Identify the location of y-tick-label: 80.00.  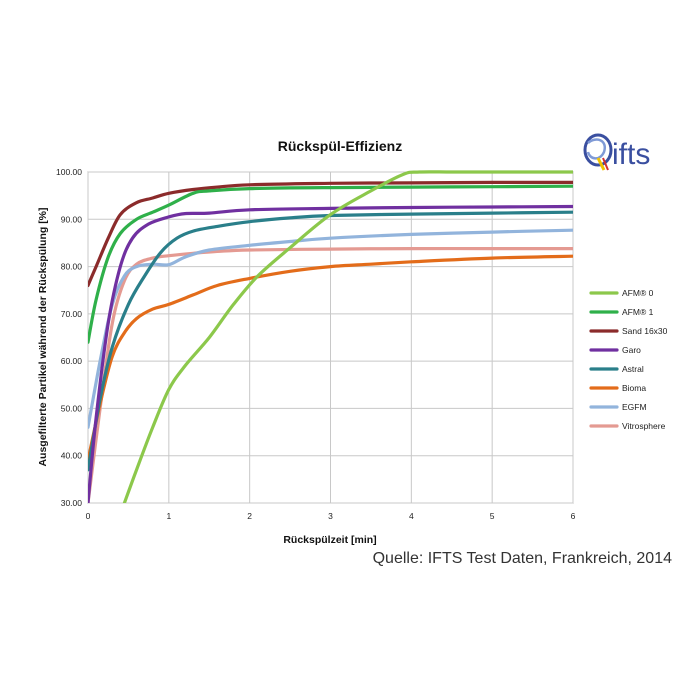
(72, 267).